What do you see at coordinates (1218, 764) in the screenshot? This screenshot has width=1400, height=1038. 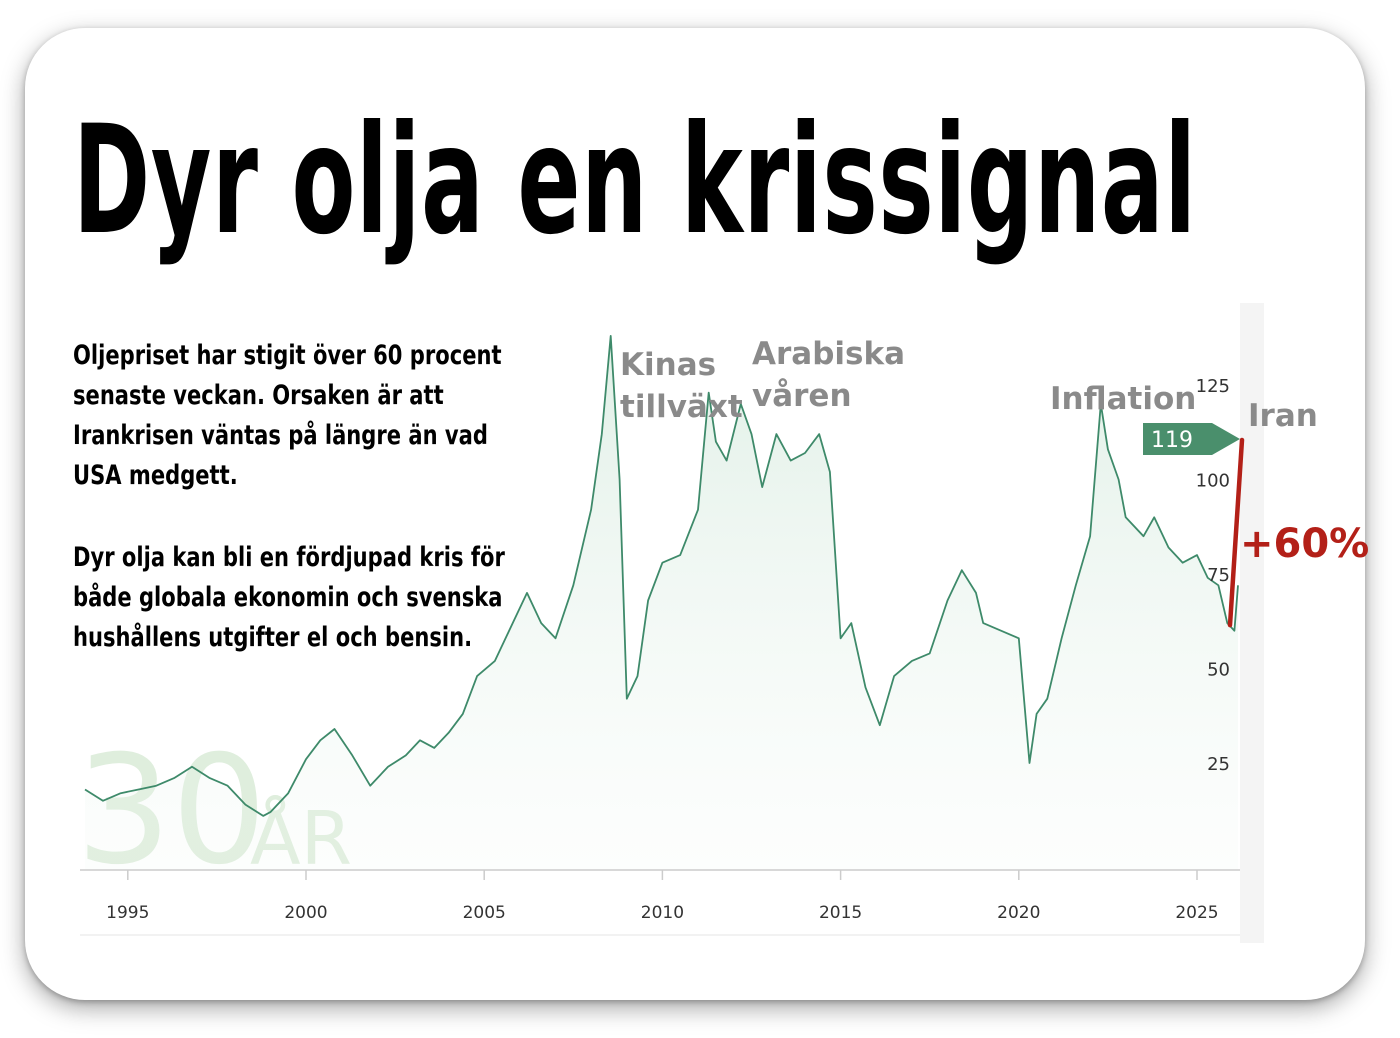 I see `y-tick-label: 25` at bounding box center [1218, 764].